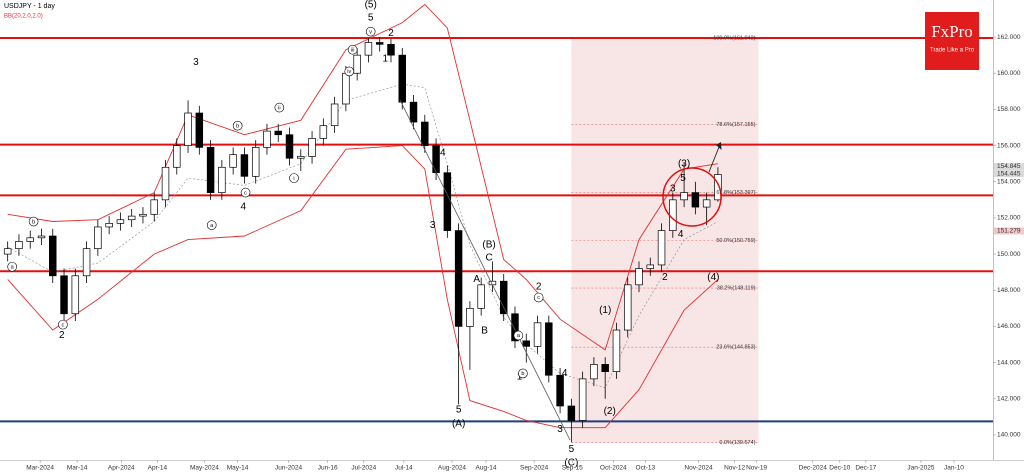 Image resolution: width=1024 pixels, height=474 pixels. Describe the element at coordinates (714, 159) in the screenshot. I see `arrow-line` at that location.